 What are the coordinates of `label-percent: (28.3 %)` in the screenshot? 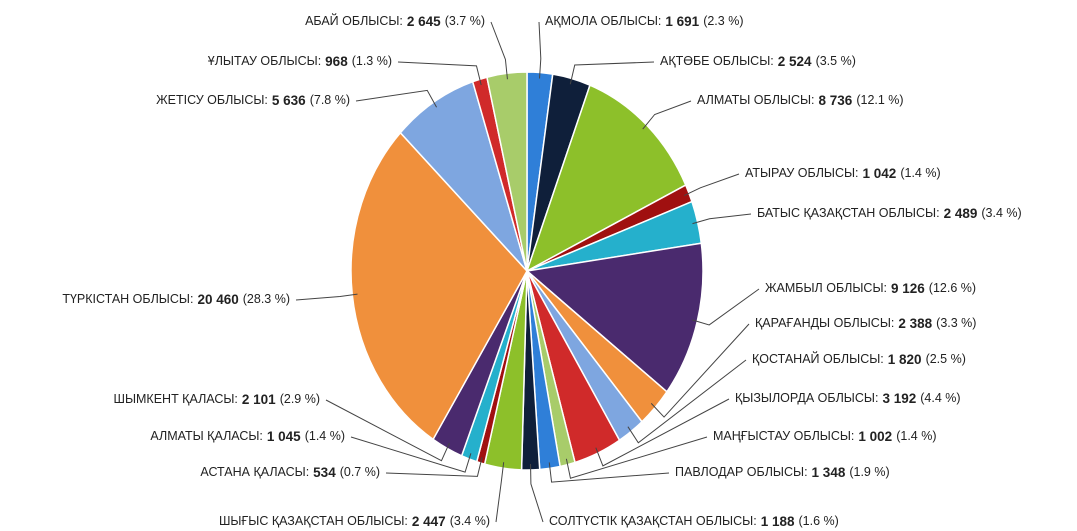 It's located at (266, 299).